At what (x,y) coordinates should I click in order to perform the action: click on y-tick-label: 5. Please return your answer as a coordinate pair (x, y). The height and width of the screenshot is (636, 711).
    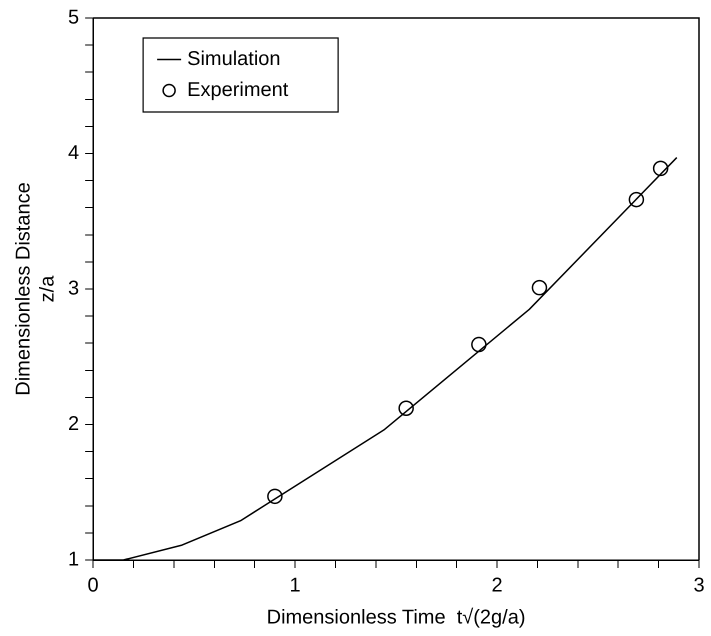
    Looking at the image, I should click on (74, 17).